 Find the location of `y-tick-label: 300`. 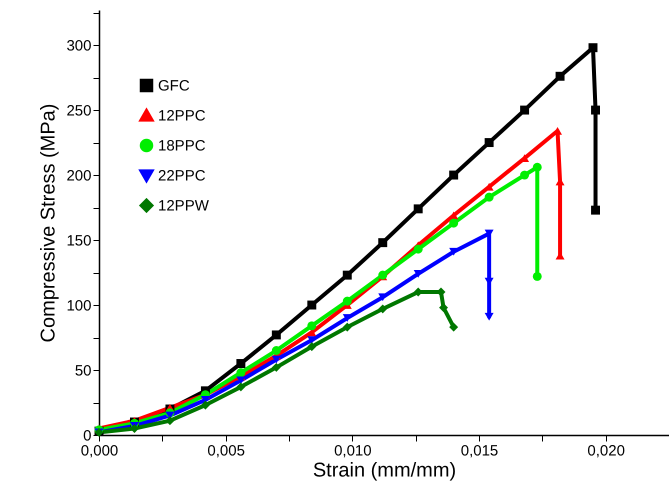

y-tick-label: 300 is located at coordinates (79, 46).